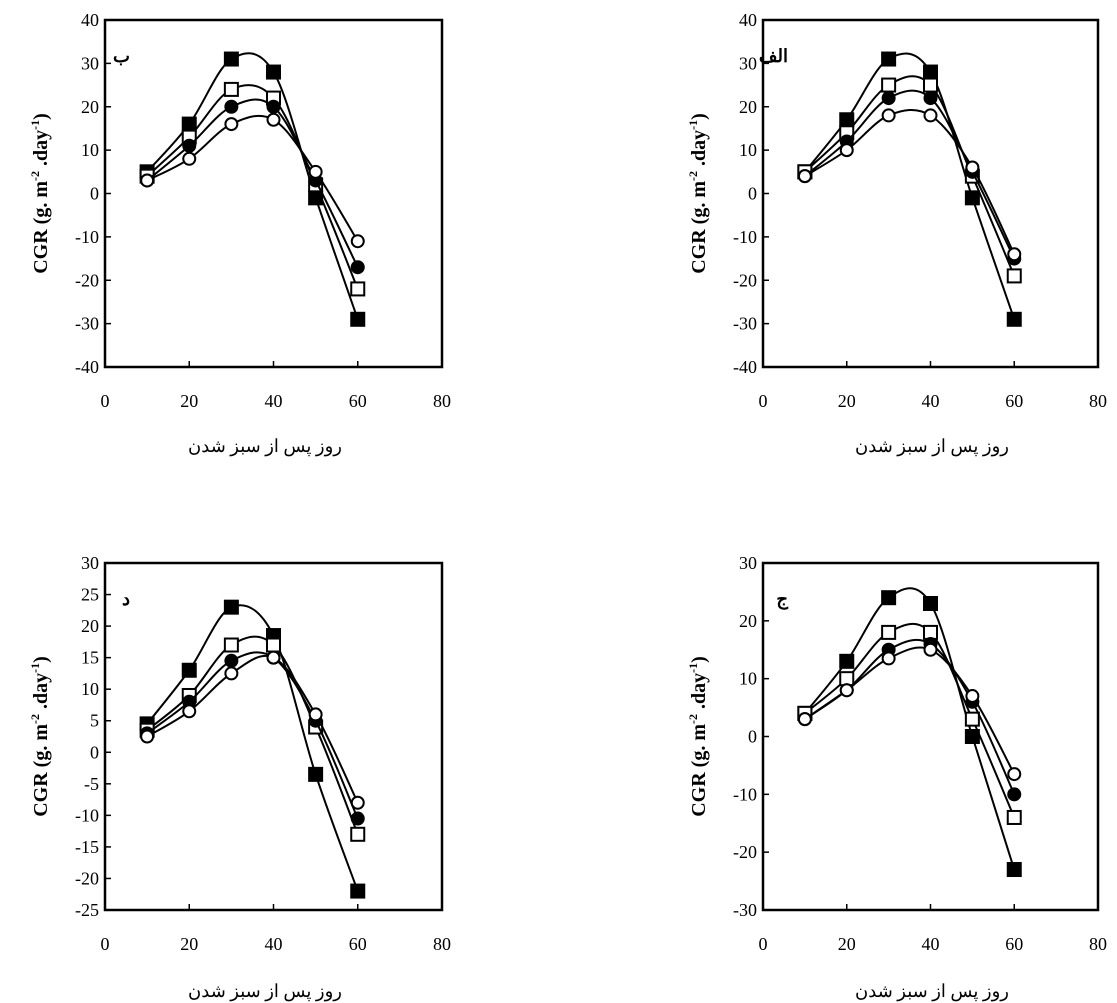  I want to click on y-tick-label: -20, so click(745, 852).